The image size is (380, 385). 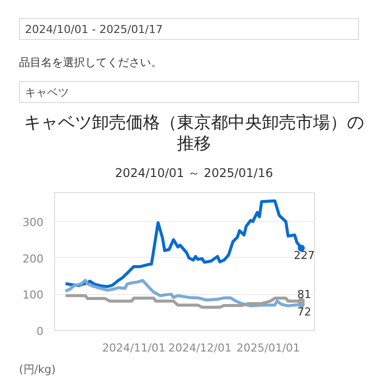 I want to click on y-tick-label: 200, so click(x=33, y=259).